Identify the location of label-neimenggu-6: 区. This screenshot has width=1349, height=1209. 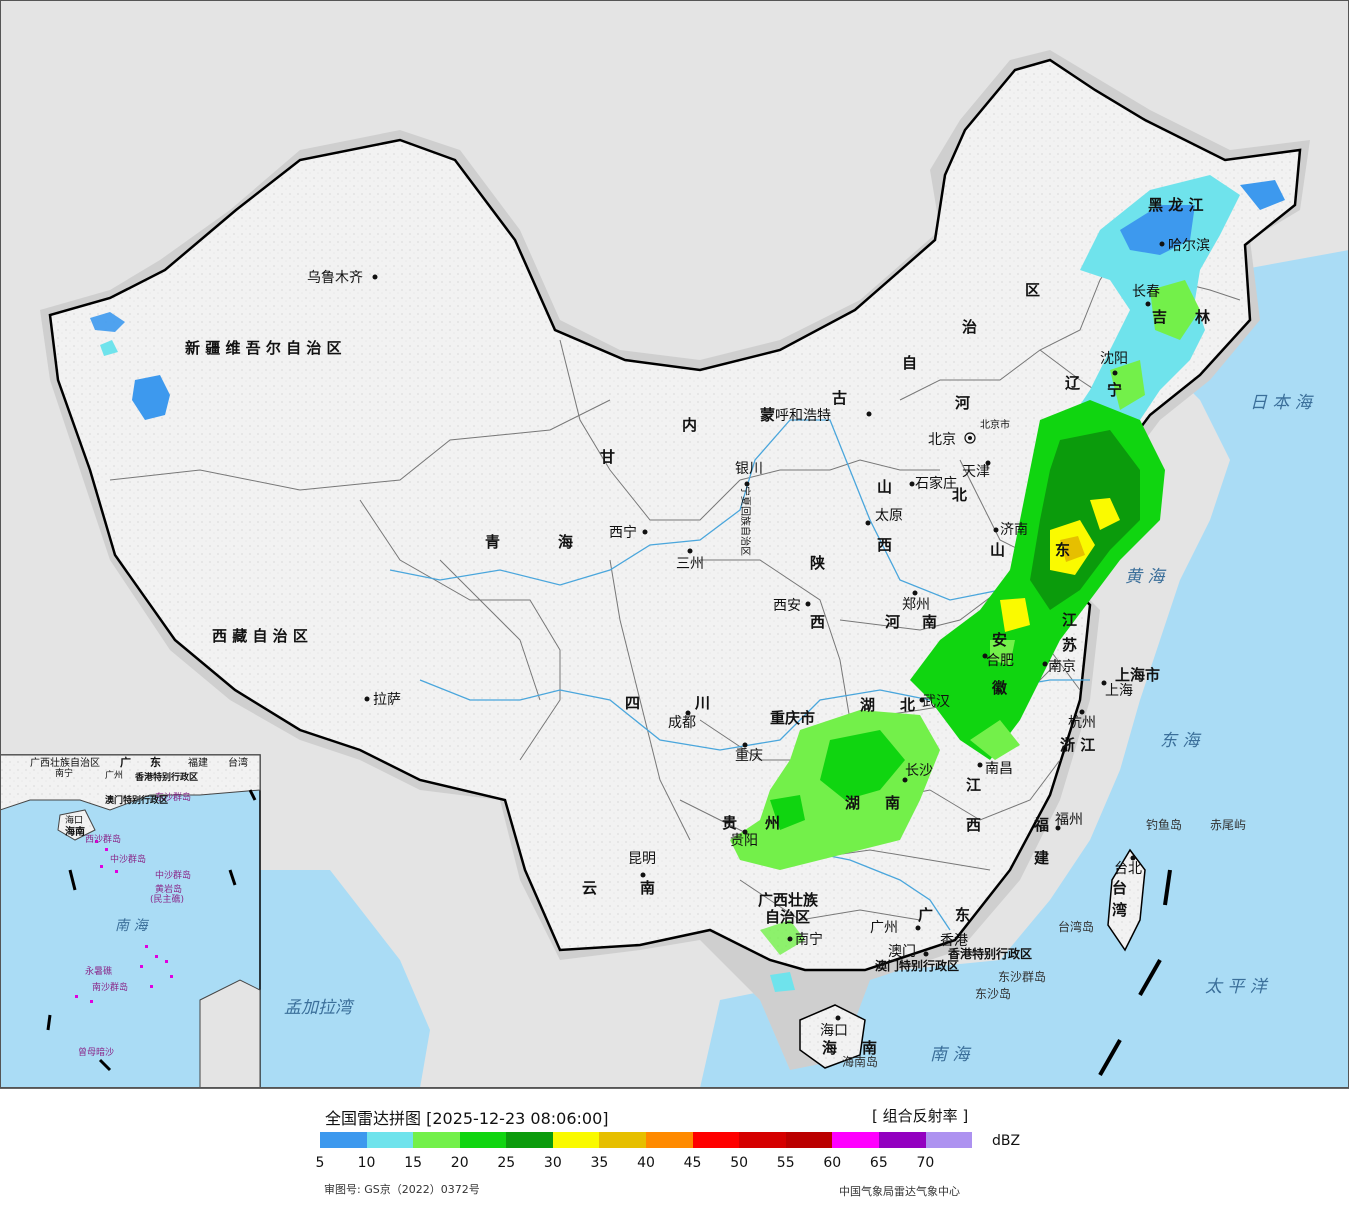
(1032, 290).